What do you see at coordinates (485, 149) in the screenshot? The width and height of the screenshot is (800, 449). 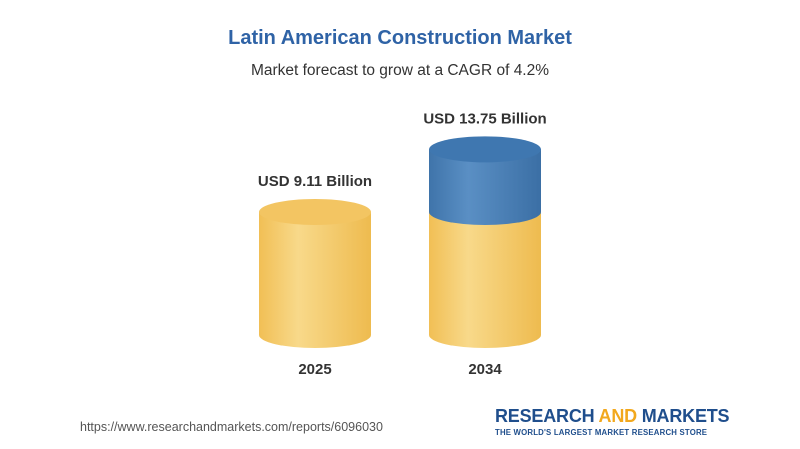 I see `bar-2034-top` at bounding box center [485, 149].